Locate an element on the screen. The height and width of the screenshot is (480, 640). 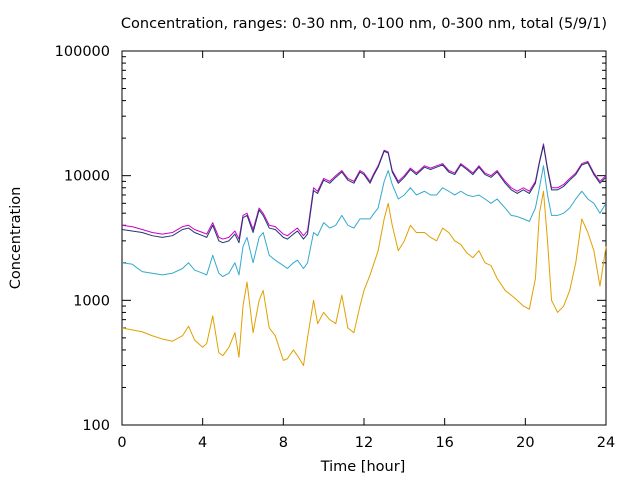
y-tick-label: 10000 is located at coordinates (87, 177).